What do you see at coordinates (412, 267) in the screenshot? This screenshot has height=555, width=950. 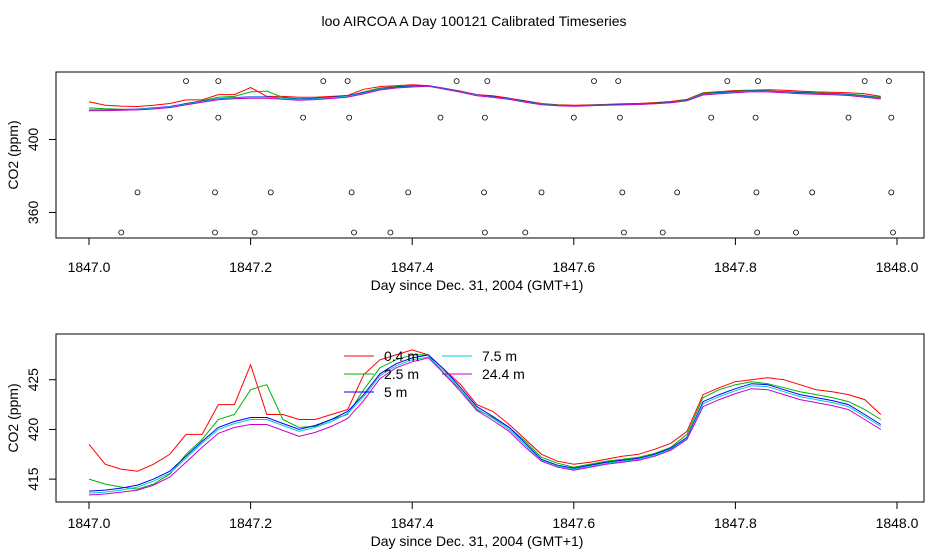 I see `top-x-tick-label: 1847.4` at bounding box center [412, 267].